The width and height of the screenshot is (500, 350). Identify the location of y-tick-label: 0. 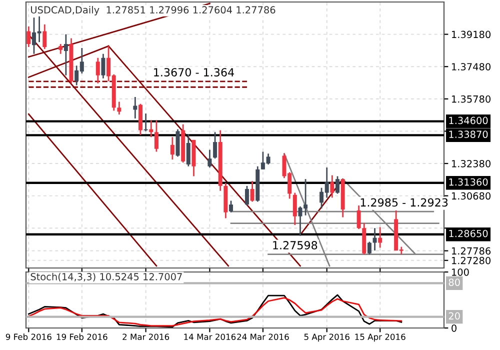
(454, 328).